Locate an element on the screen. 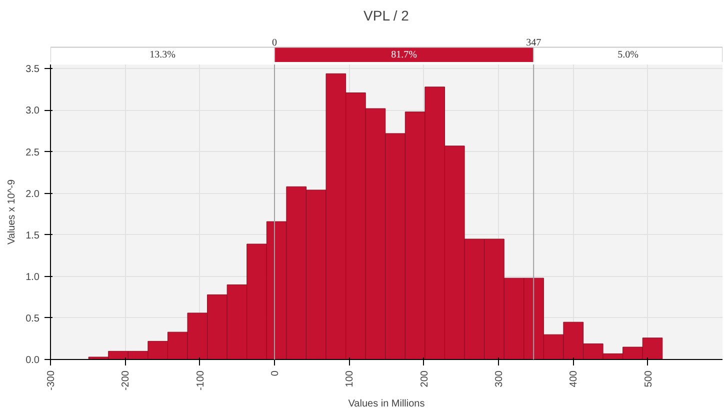 This screenshot has width=727, height=412. y-tick-label: 1.0 is located at coordinates (33, 277).